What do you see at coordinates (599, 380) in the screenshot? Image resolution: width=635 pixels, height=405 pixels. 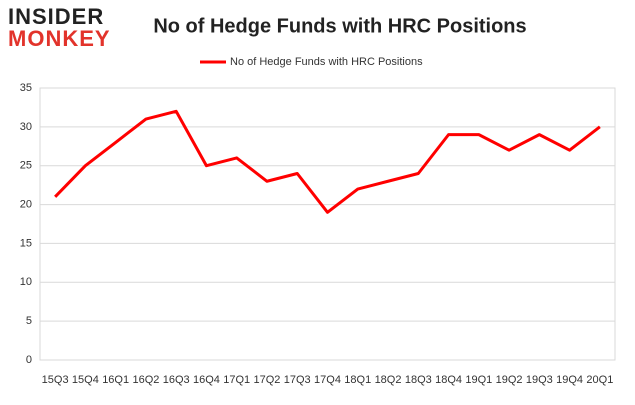 I see `x-tick-label: 20Q1` at bounding box center [599, 380].